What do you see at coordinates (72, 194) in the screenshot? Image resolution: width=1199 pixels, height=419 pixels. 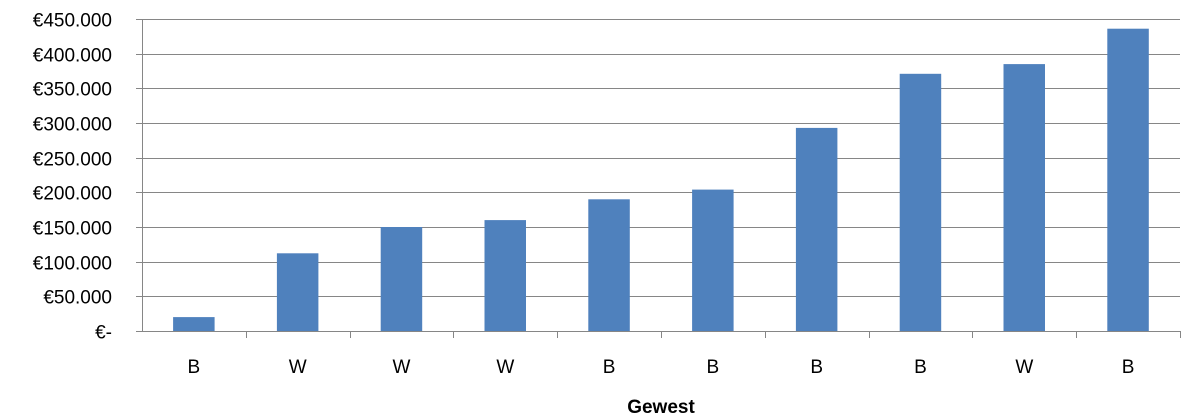 I see `y-tick-label: €200.000` at bounding box center [72, 194].